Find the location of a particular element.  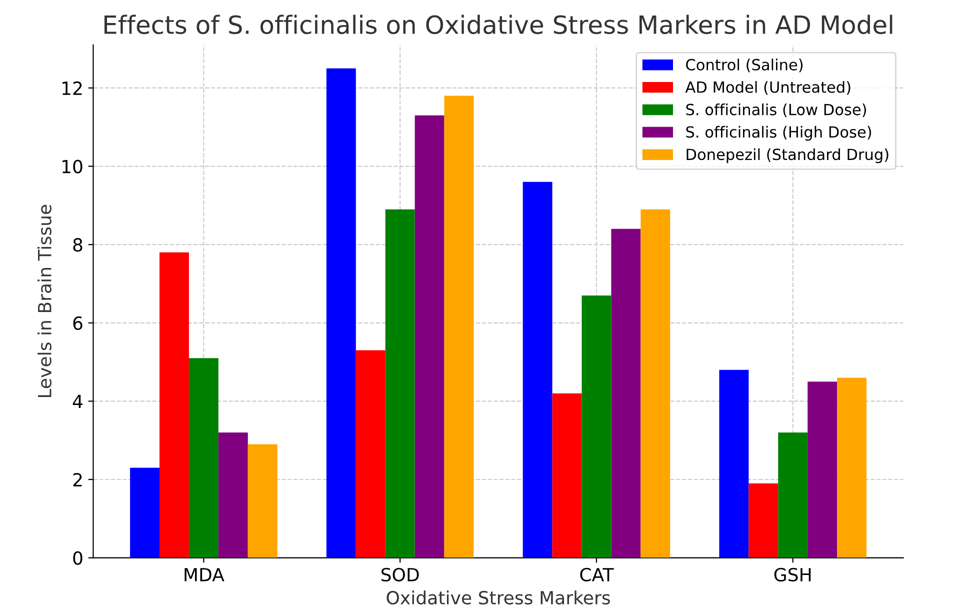

y-tick-label: 4 is located at coordinates (77, 401).